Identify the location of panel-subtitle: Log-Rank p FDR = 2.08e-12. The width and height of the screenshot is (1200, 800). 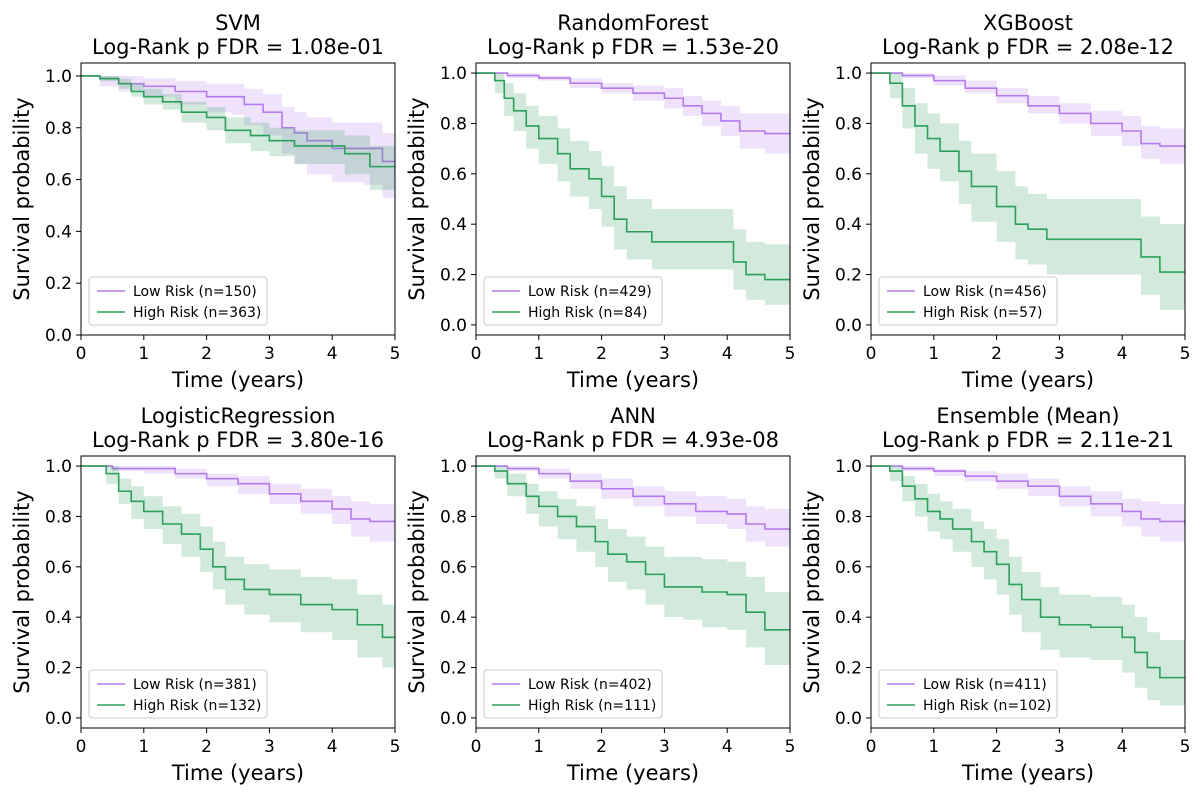
(1028, 47).